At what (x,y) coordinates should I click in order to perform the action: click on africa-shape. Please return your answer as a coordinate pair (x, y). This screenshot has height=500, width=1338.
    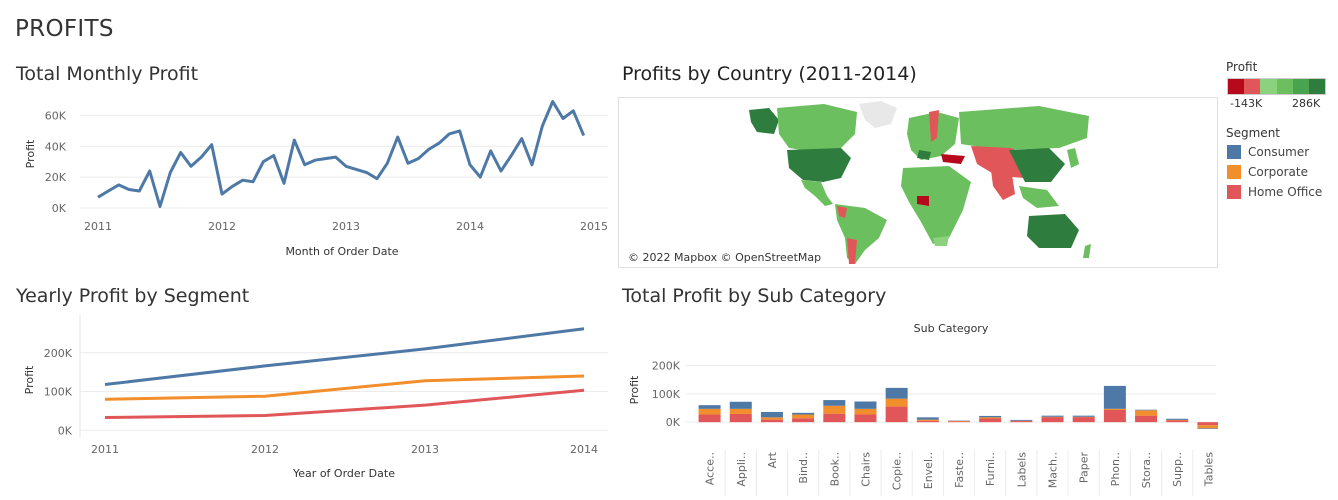
    Looking at the image, I should click on (936, 205).